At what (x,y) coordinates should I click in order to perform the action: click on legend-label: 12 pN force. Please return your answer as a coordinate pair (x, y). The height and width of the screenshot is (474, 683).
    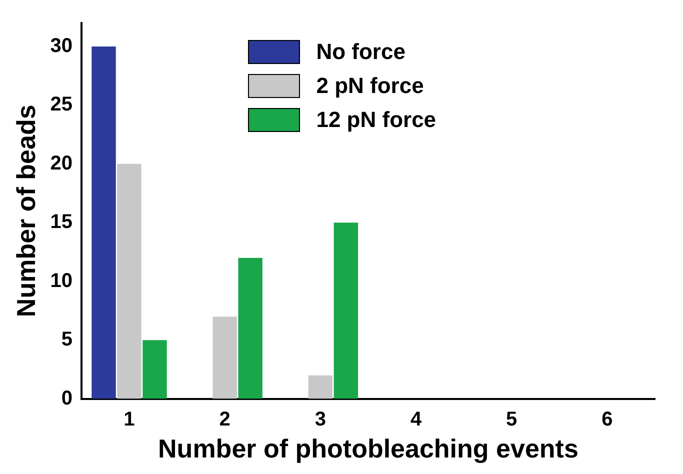
    Looking at the image, I should click on (376, 120).